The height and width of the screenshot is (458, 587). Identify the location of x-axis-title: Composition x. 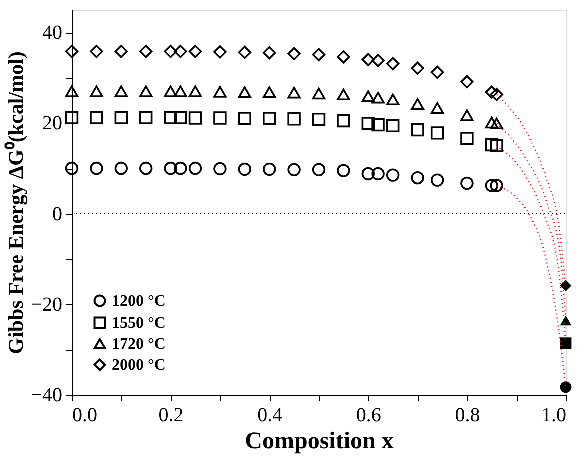
(319, 441).